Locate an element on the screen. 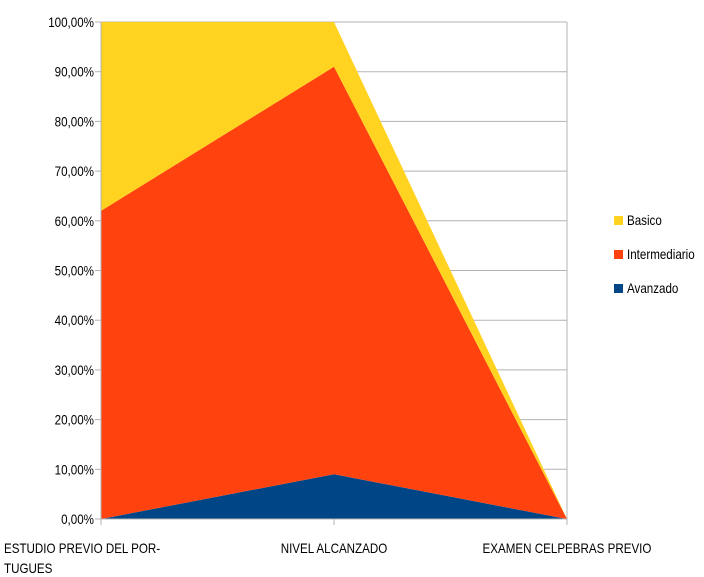 This screenshot has height=577, width=704. x-tick-label: TUGUES is located at coordinates (28, 568).